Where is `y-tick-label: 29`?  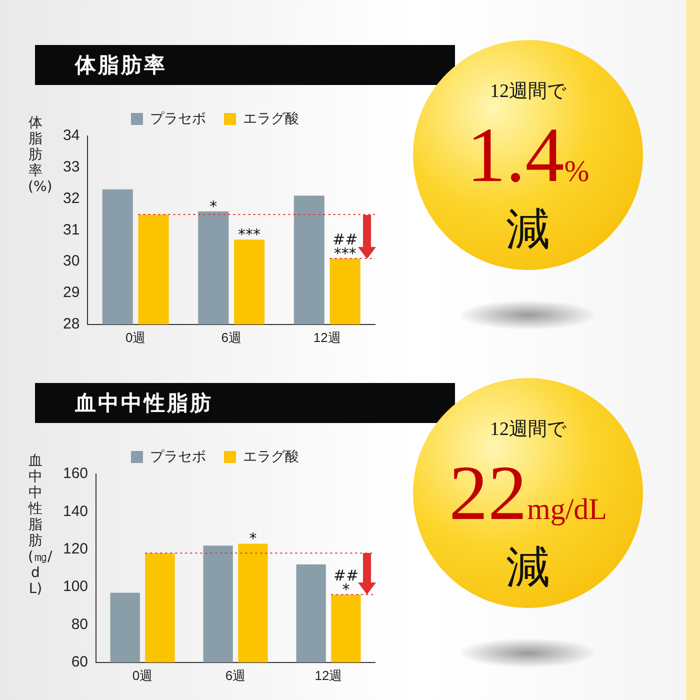
y-tick-label: 29 is located at coordinates (71, 293).